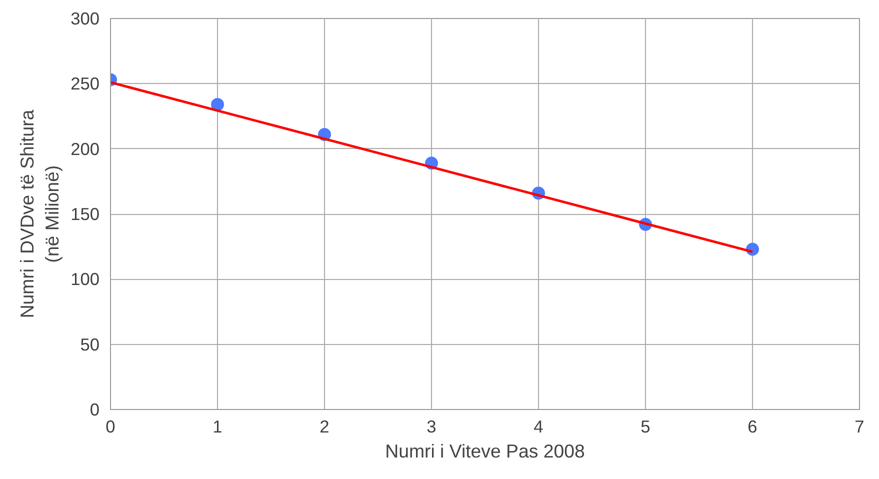 This screenshot has width=879, height=479. Describe the element at coordinates (39, 213) in the screenshot. I see `y-axis-title: Numri i DVDve të Shitura (në Milionë)` at that location.